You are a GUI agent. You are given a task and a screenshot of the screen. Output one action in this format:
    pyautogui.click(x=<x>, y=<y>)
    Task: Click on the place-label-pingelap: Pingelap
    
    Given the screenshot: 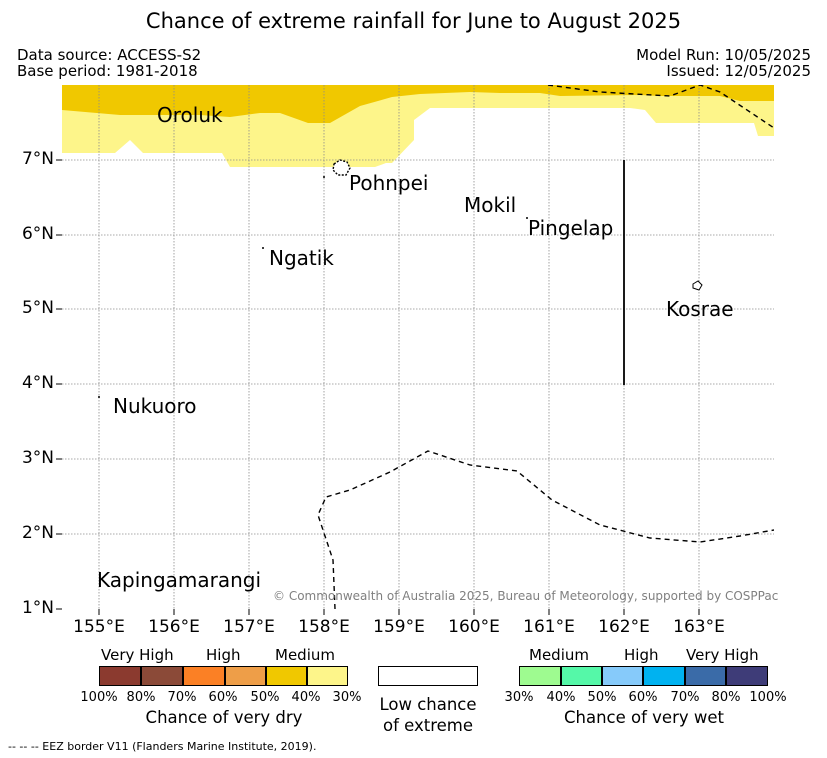 What is the action you would take?
    pyautogui.click(x=571, y=228)
    